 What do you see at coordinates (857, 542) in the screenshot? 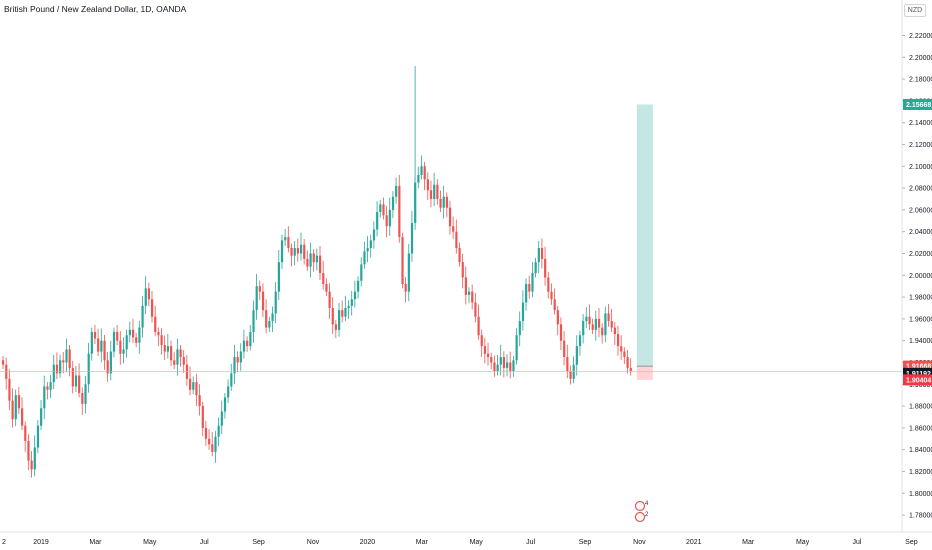
I see `time-tick-label: Jul` at bounding box center [857, 542].